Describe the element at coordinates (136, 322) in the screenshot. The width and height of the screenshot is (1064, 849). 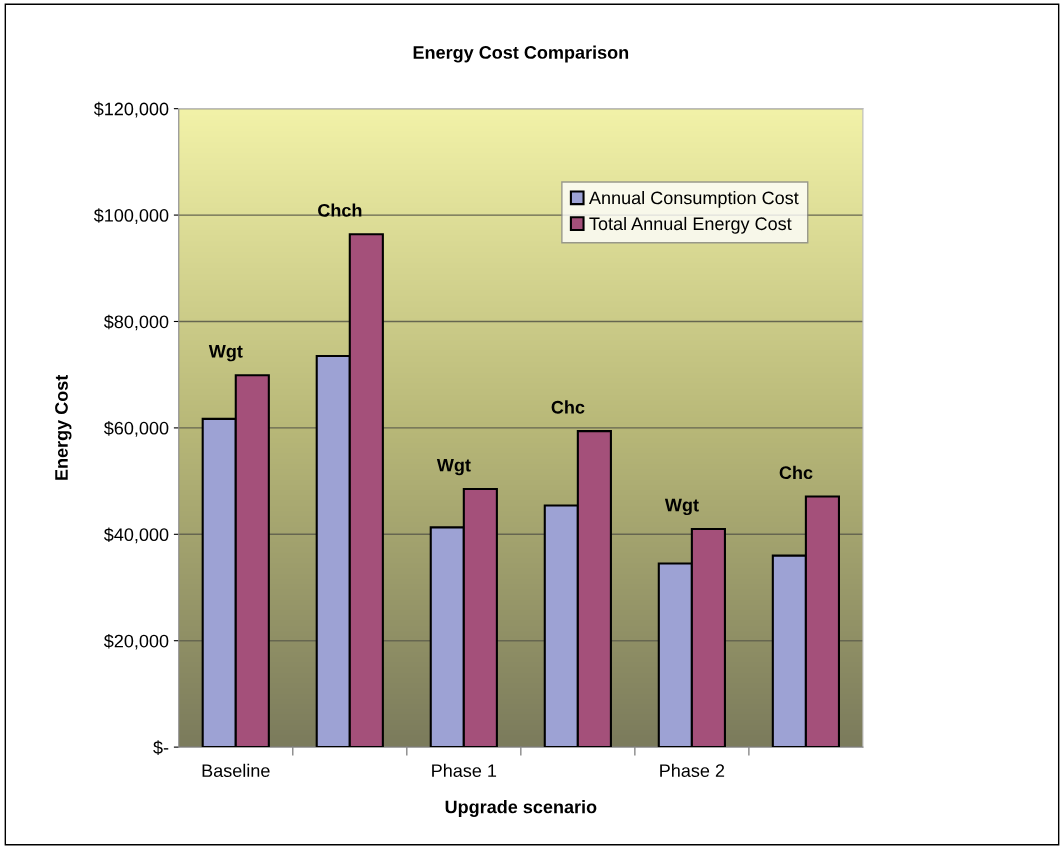
I see `y-tick-label: $80,000` at that location.